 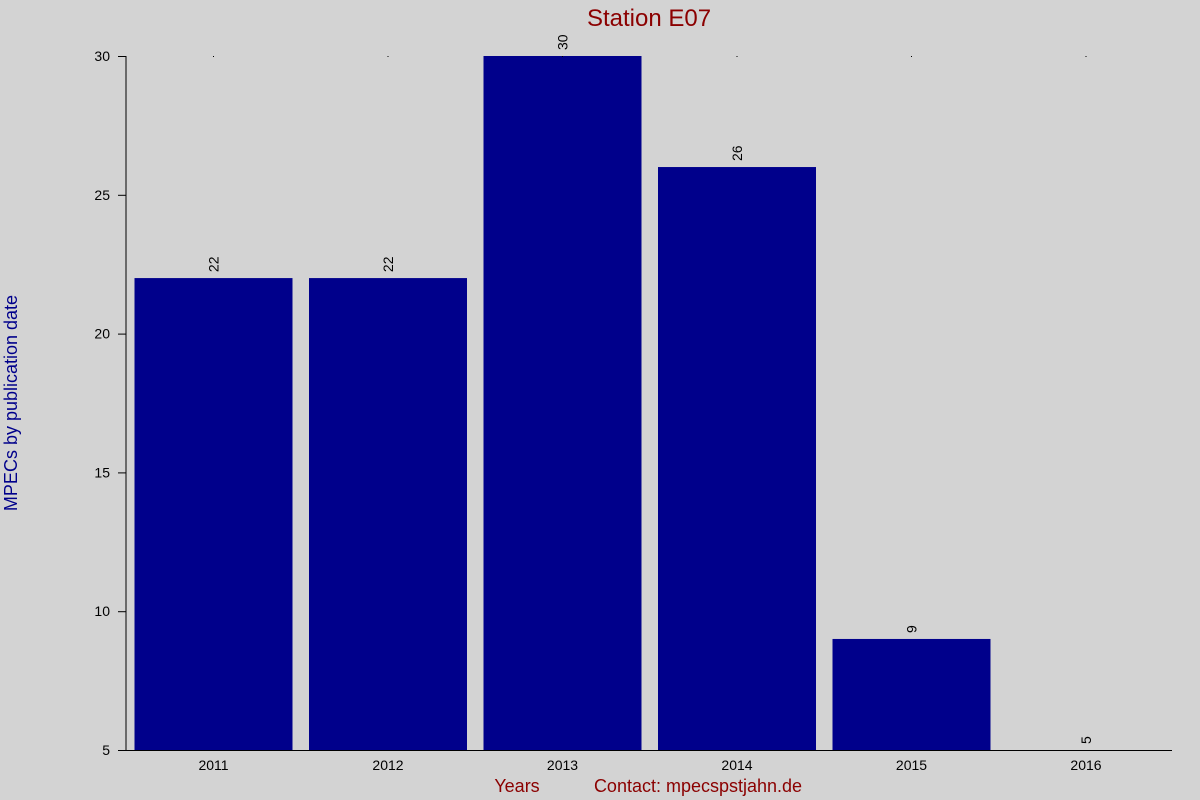 What do you see at coordinates (214, 264) in the screenshot?
I see `bar-value-label-2011: 22` at bounding box center [214, 264].